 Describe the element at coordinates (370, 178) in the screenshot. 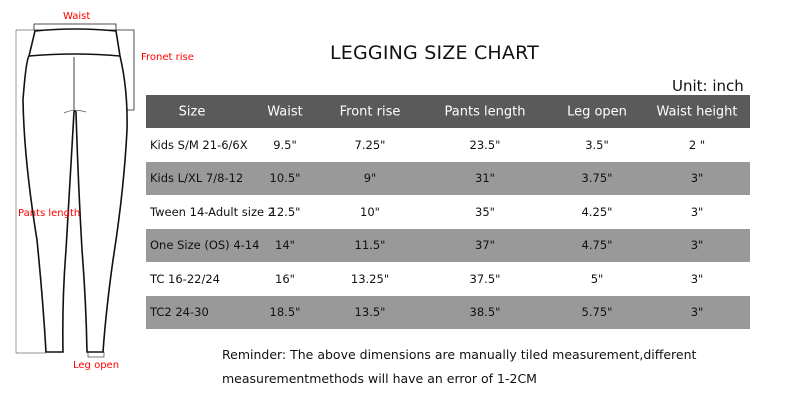

I see `table-cell: 9"` at that location.